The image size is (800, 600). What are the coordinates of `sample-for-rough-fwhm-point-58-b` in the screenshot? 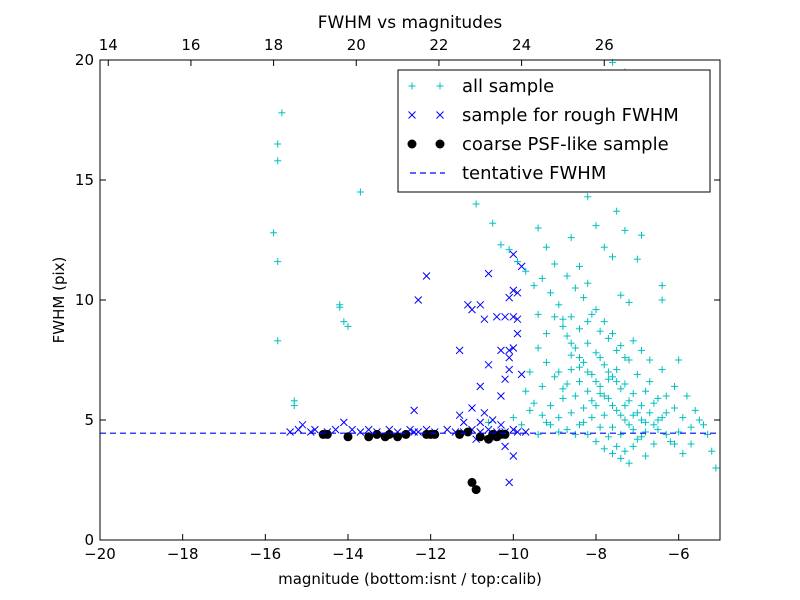 It's located at (472, 408).